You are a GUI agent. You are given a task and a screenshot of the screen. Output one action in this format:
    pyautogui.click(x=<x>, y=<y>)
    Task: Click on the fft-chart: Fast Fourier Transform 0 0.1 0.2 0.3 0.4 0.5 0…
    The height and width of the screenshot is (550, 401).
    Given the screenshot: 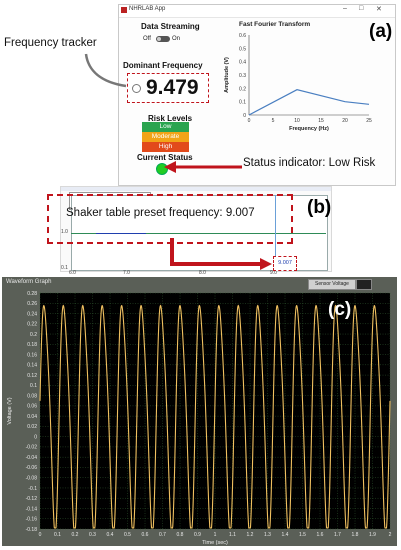 What is the action you would take?
    pyautogui.click(x=299, y=80)
    